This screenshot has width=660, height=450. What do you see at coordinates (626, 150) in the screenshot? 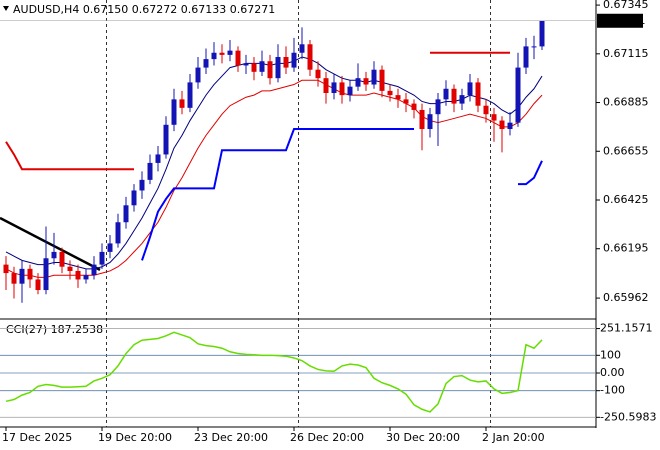
I see `y-tick-label: 0.66655` at bounding box center [626, 150].